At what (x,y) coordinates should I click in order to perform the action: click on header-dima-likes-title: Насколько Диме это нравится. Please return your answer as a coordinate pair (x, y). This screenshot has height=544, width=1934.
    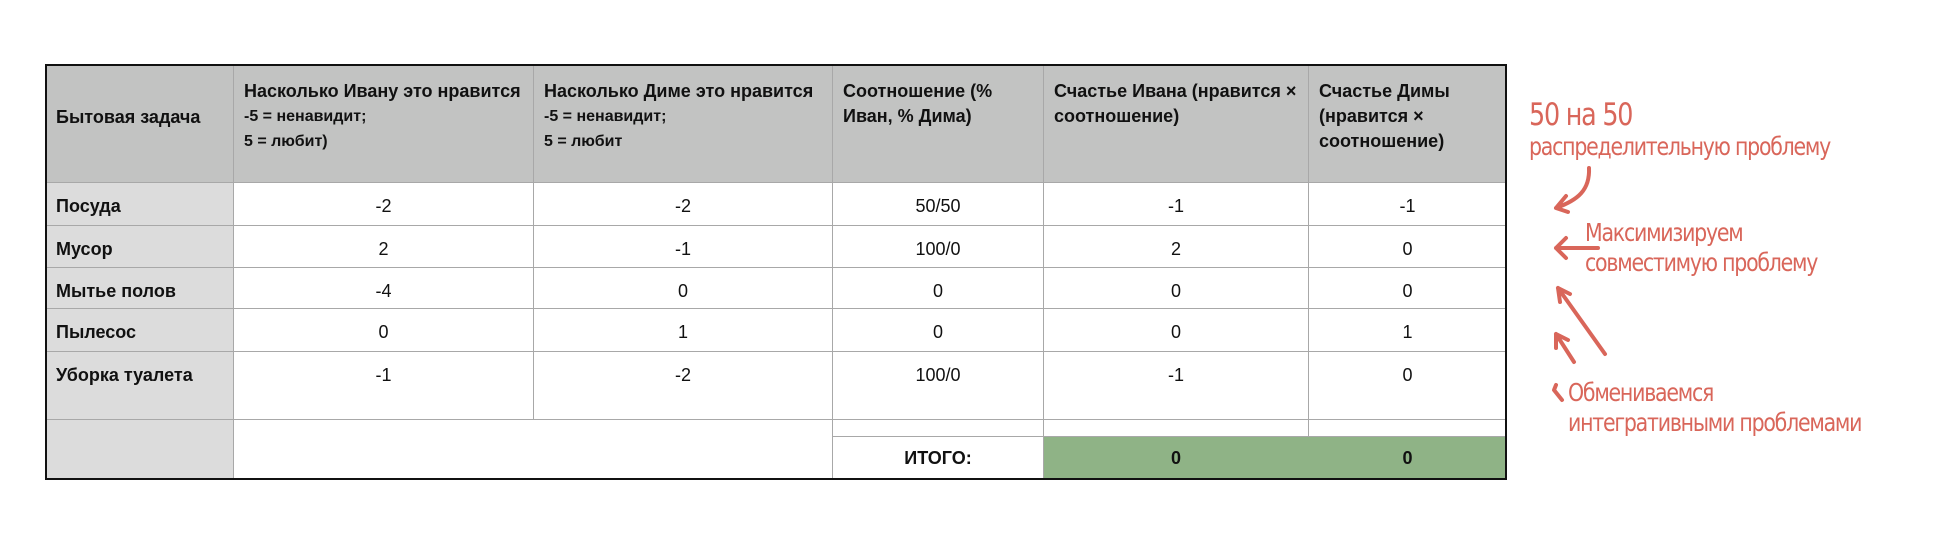
    Looking at the image, I should click on (679, 91).